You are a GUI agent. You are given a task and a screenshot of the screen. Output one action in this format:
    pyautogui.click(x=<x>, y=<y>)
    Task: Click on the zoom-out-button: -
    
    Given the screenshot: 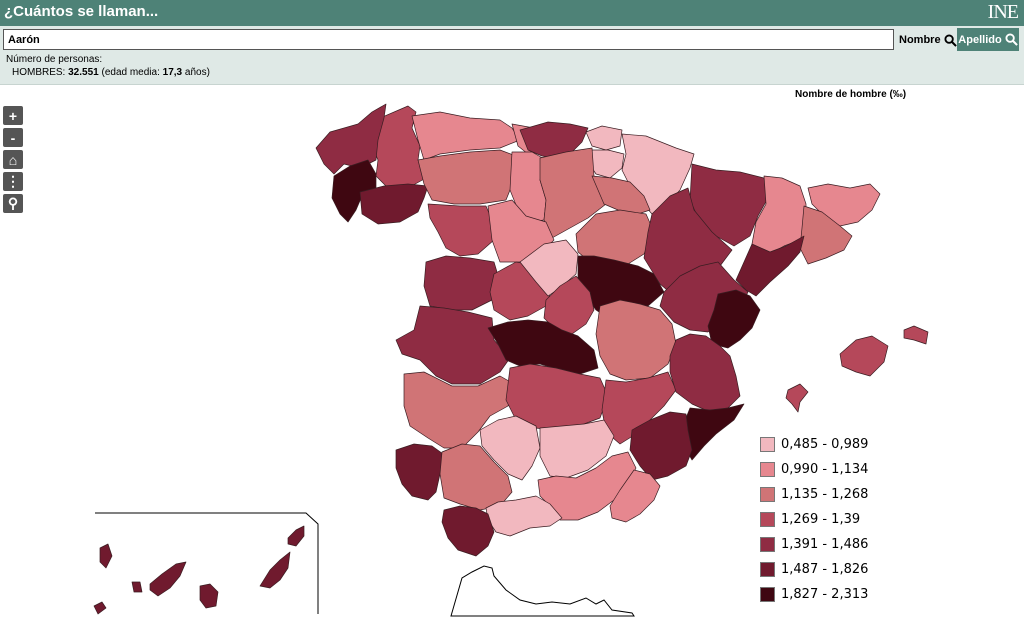 What is the action you would take?
    pyautogui.click(x=13, y=137)
    